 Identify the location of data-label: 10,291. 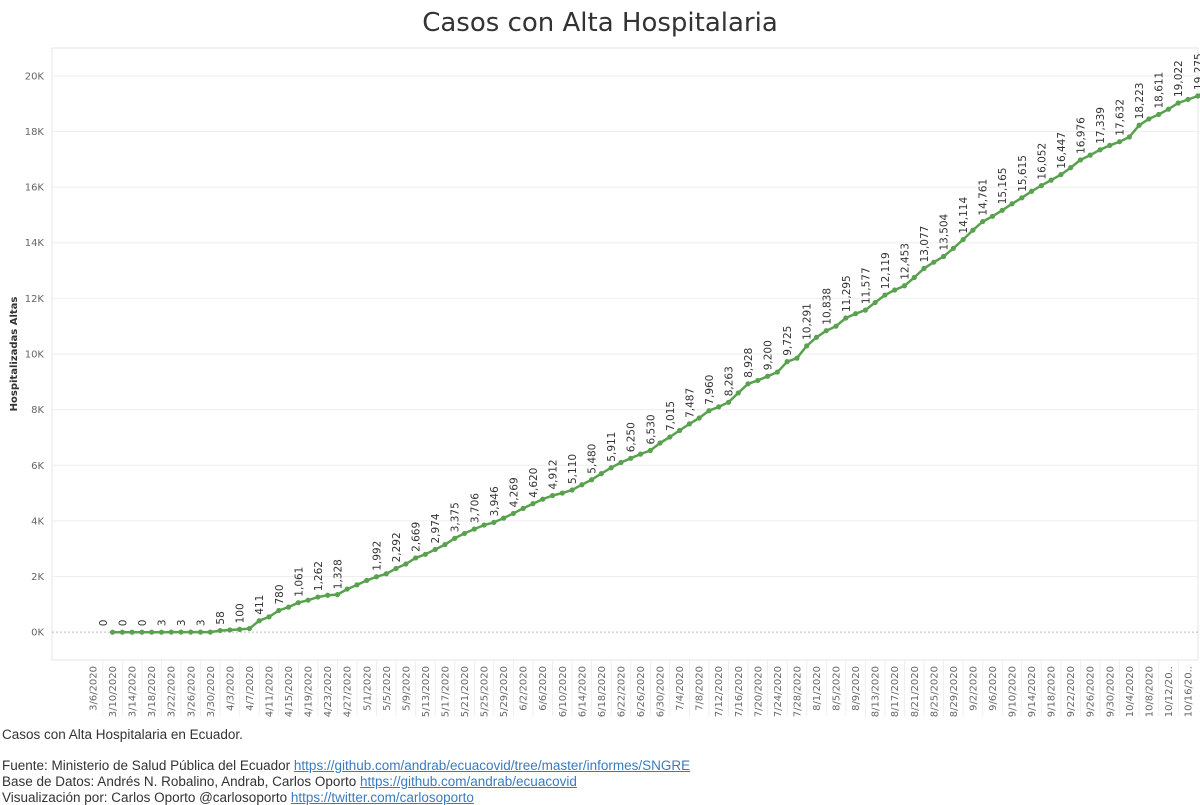
(808, 321).